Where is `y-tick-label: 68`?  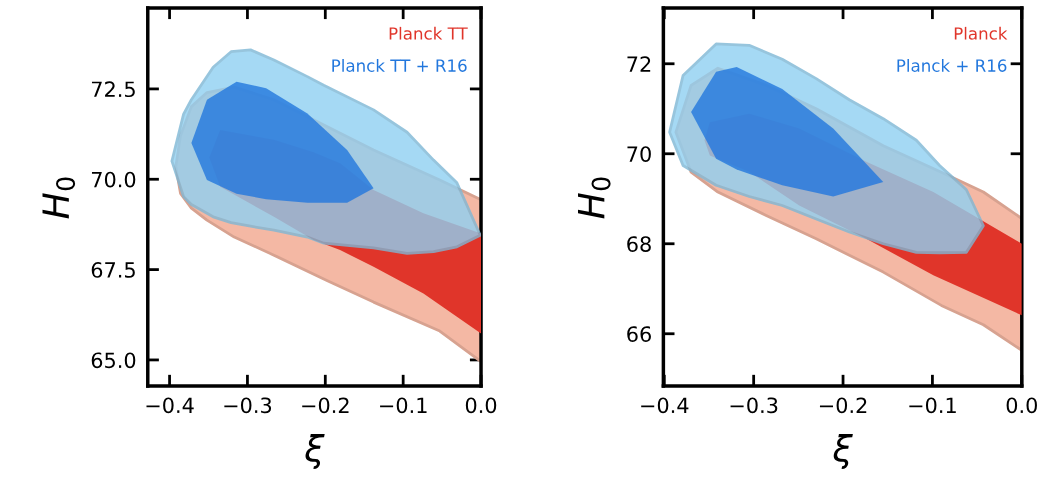 y-tick-label: 68 is located at coordinates (639, 244).